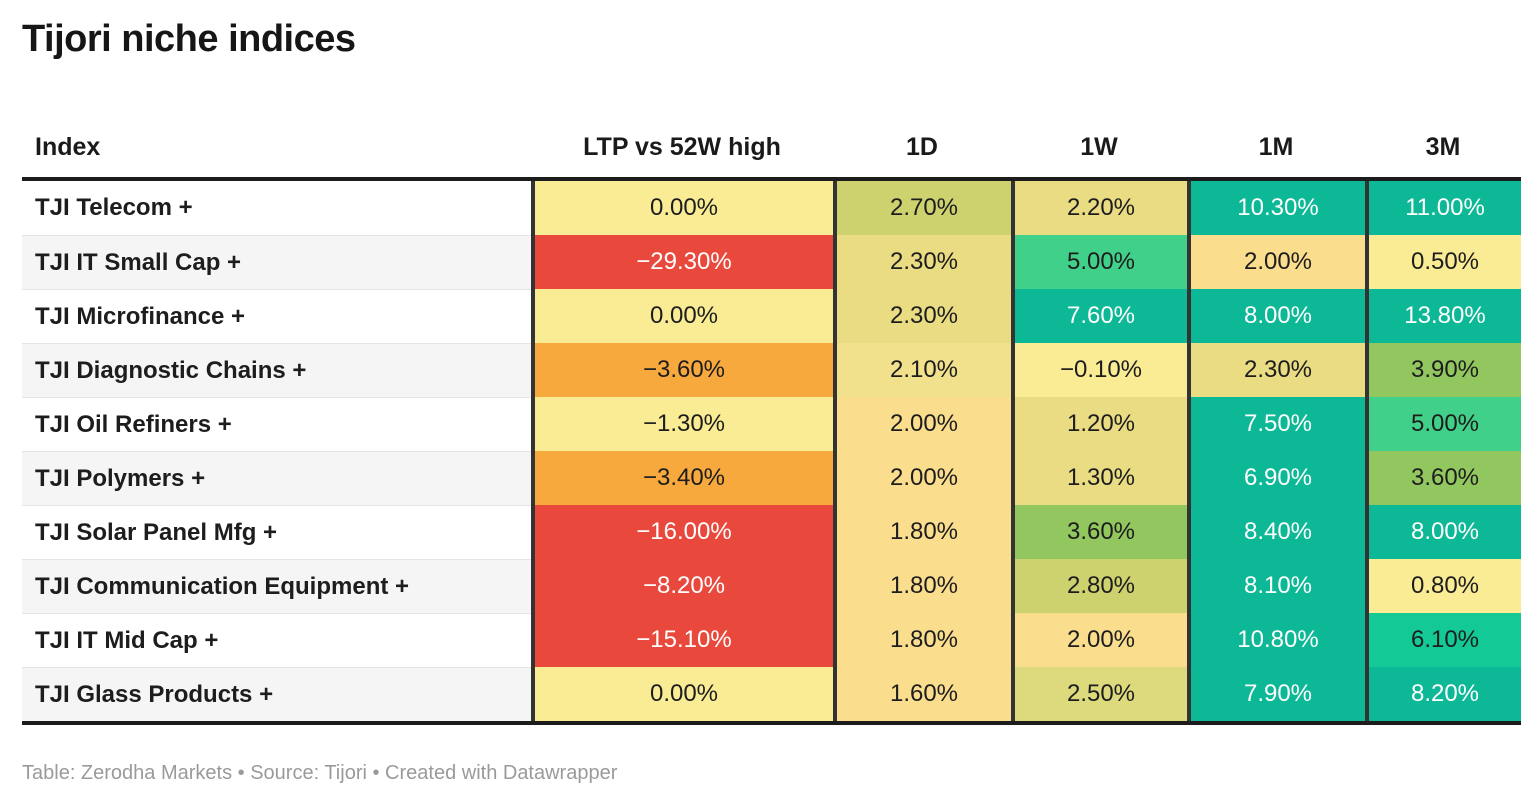 Image resolution: width=1540 pixels, height=810 pixels. What do you see at coordinates (1099, 694) in the screenshot?
I see `value-cell: 2.50%` at bounding box center [1099, 694].